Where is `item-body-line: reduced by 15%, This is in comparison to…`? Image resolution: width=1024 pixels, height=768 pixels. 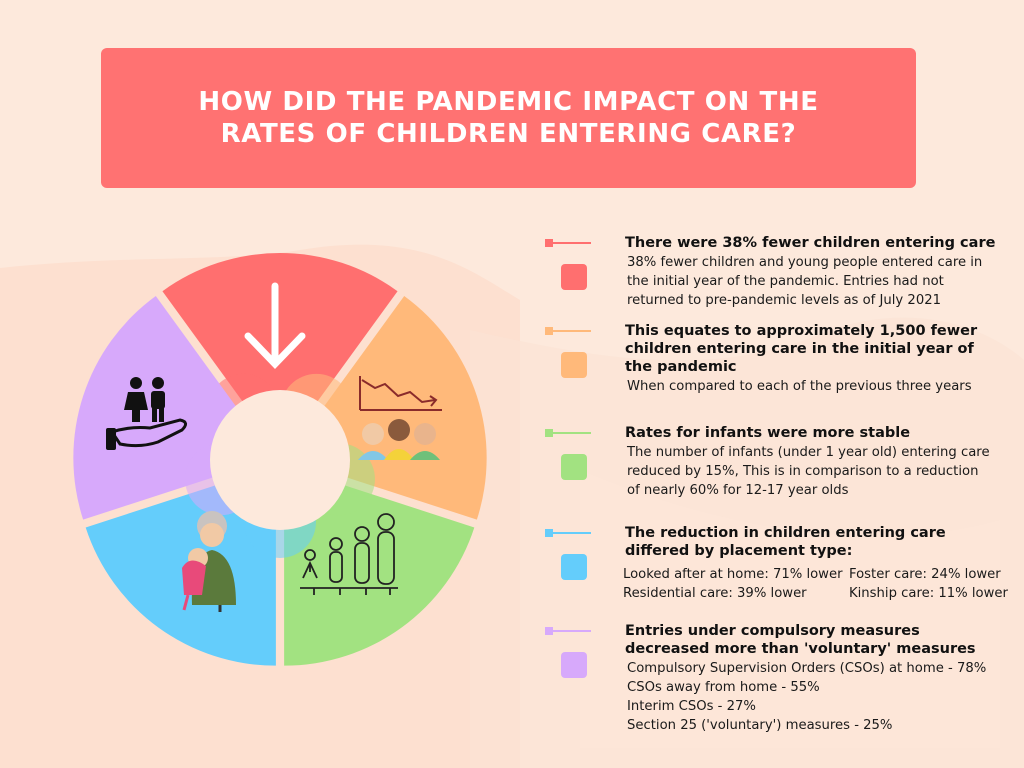 item-body-line: reduced by 15%, This is in comparison to… is located at coordinates (803, 471).